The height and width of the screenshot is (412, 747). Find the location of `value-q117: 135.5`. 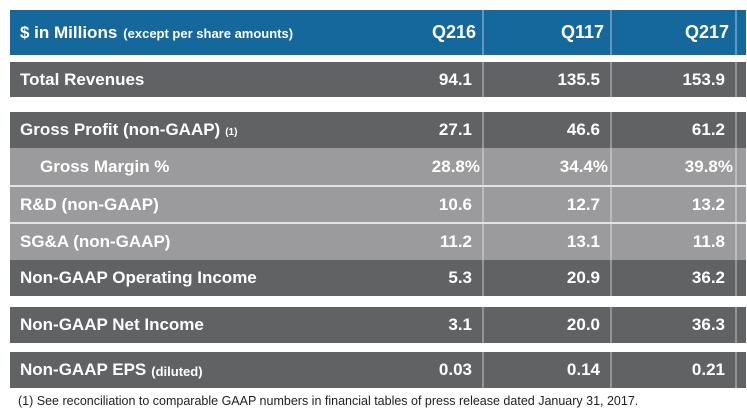

value-q117: 135.5 is located at coordinates (548, 79).